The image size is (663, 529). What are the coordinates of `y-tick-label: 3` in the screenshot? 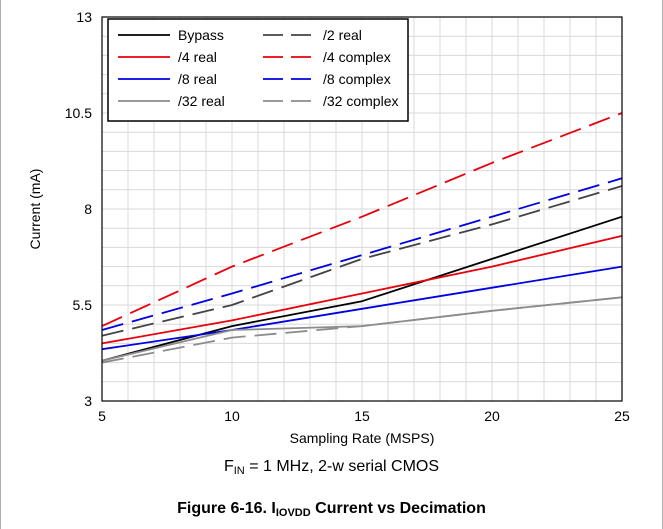 It's located at (88, 401).